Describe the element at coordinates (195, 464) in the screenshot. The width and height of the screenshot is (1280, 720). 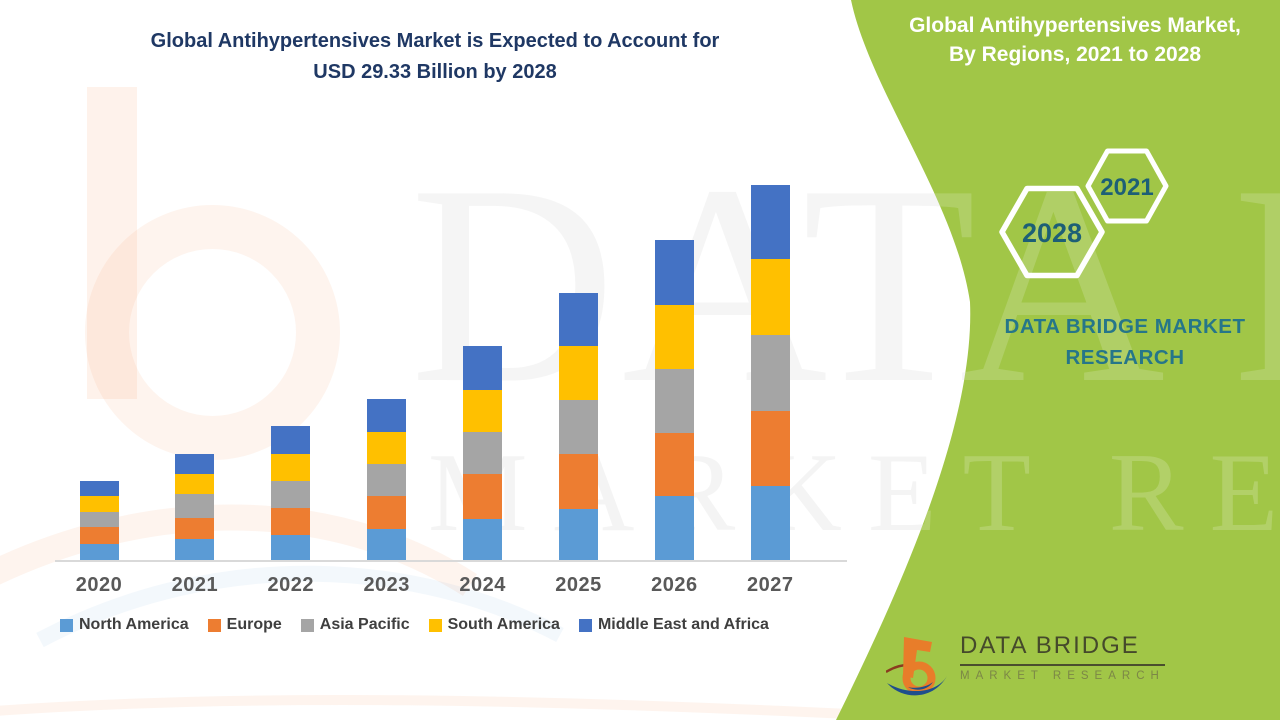
I see `bar-segment-2021-middle-east-and-africa` at that location.